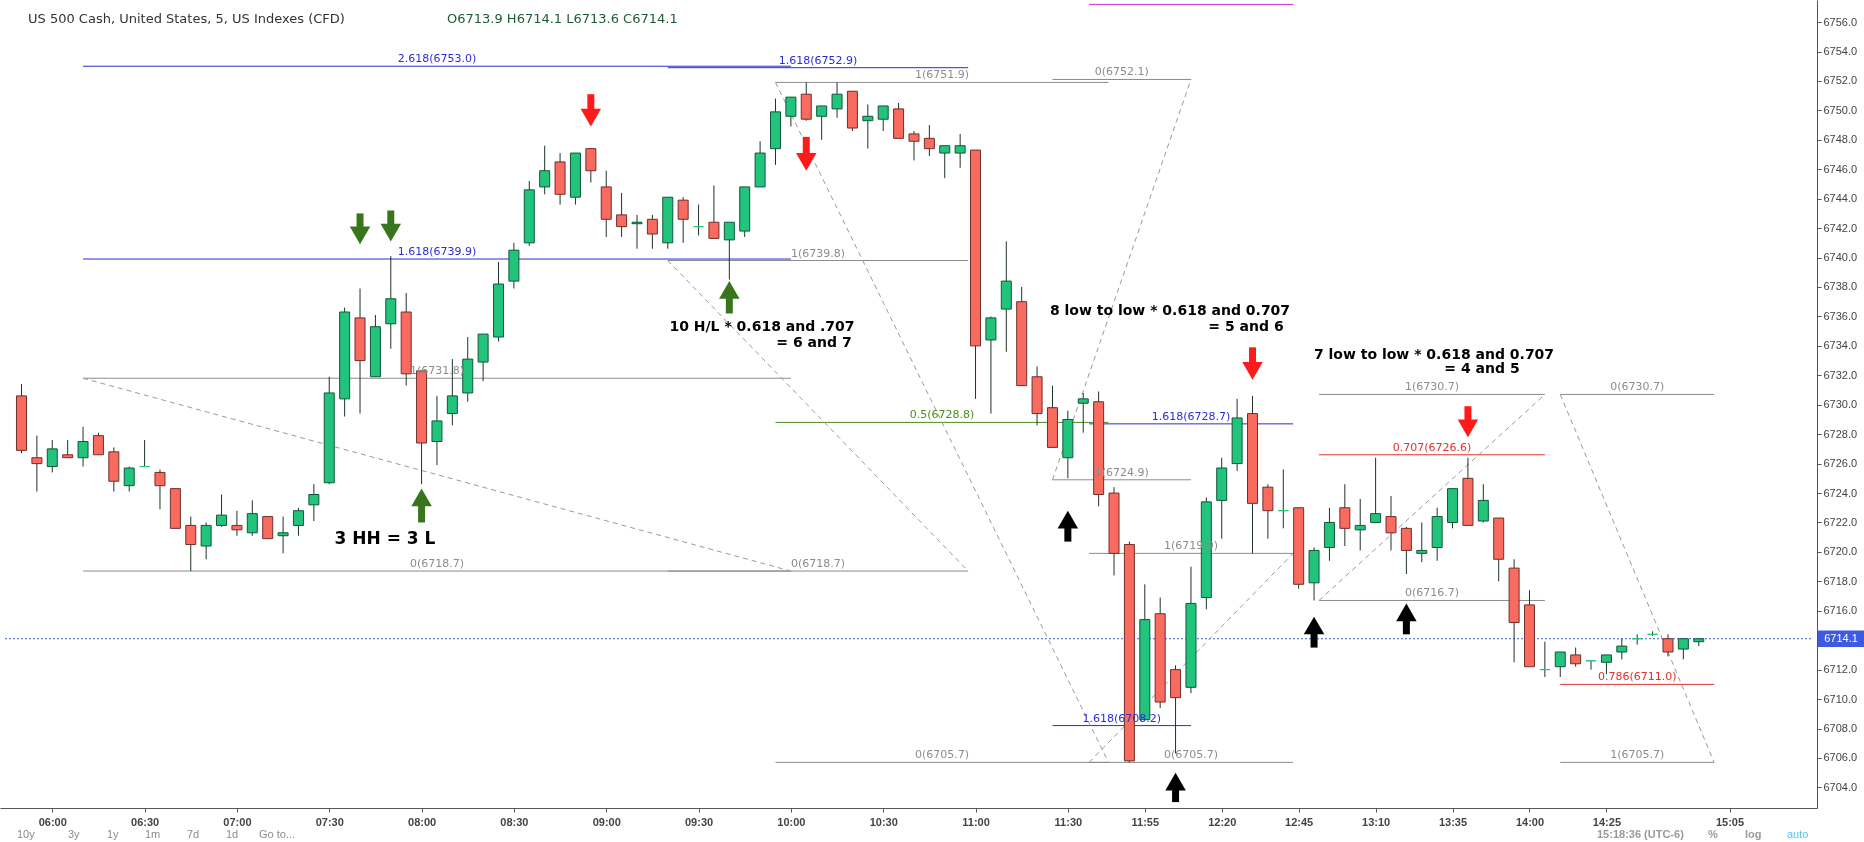 This screenshot has width=1864, height=842. I want to click on annotation: 3 HH = 3 L, so click(385, 538).